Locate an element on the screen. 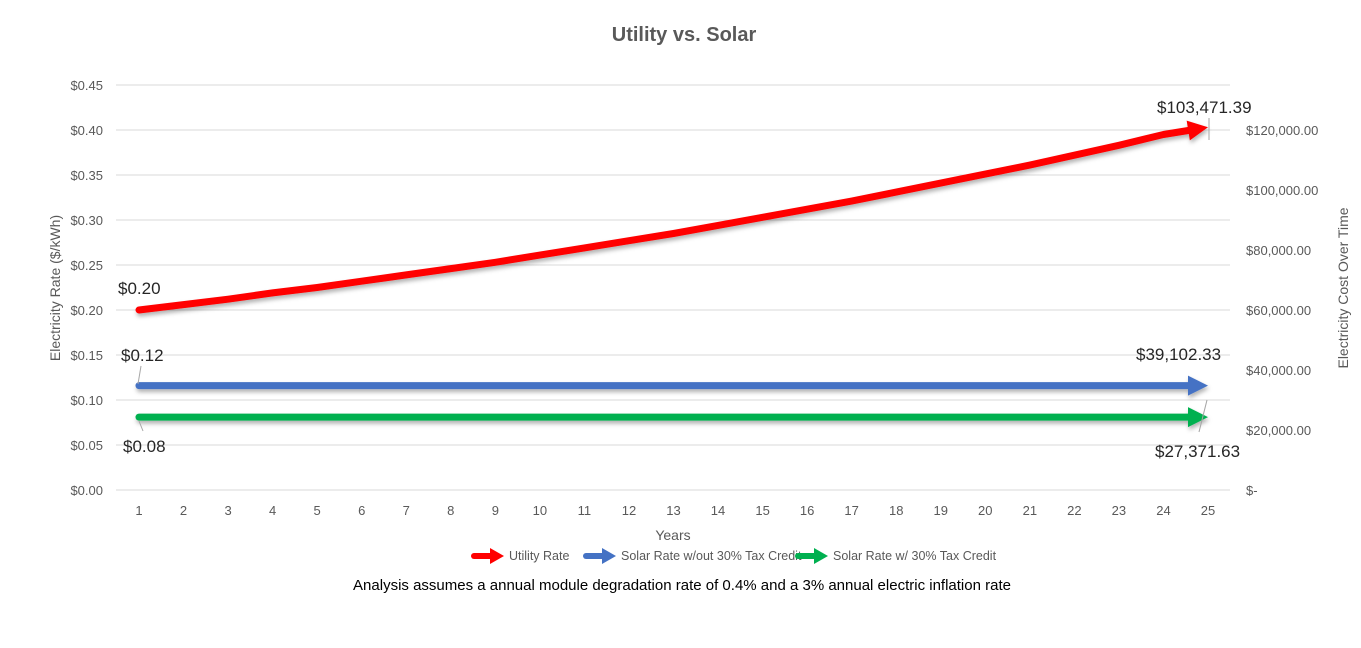  y-tick-label: $0.20 is located at coordinates (86, 310).